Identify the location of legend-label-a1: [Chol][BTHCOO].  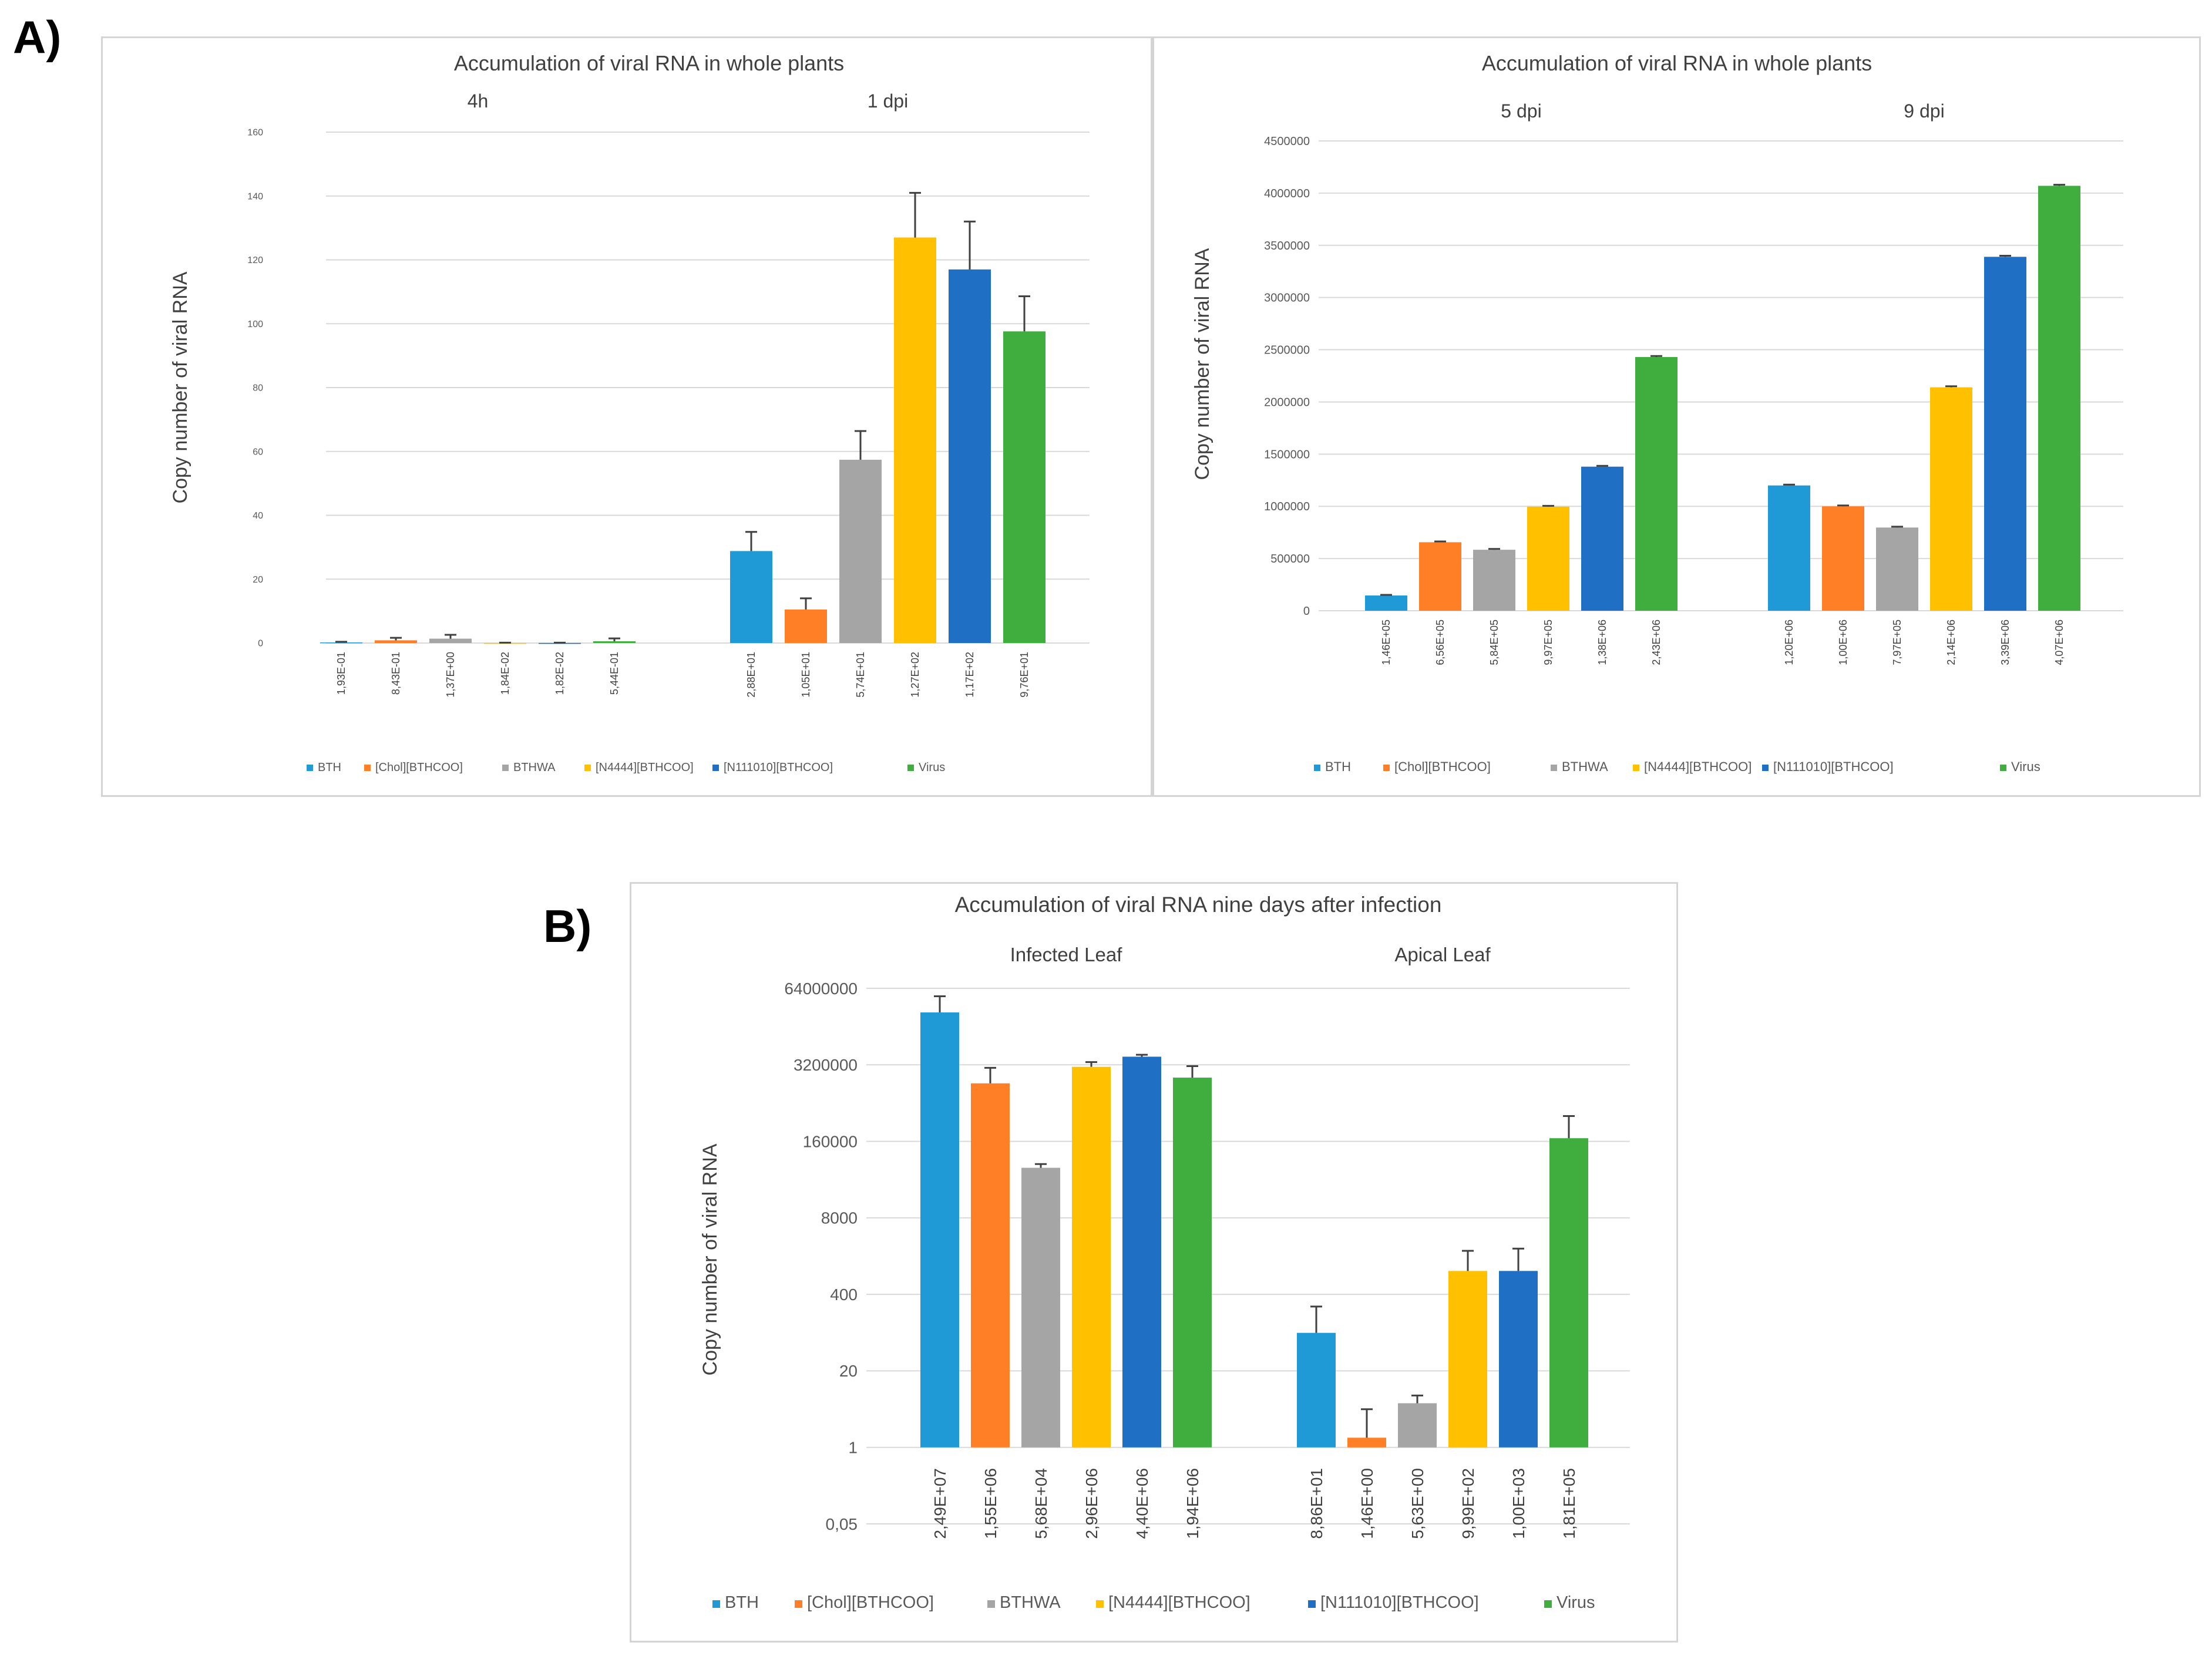
(419, 768).